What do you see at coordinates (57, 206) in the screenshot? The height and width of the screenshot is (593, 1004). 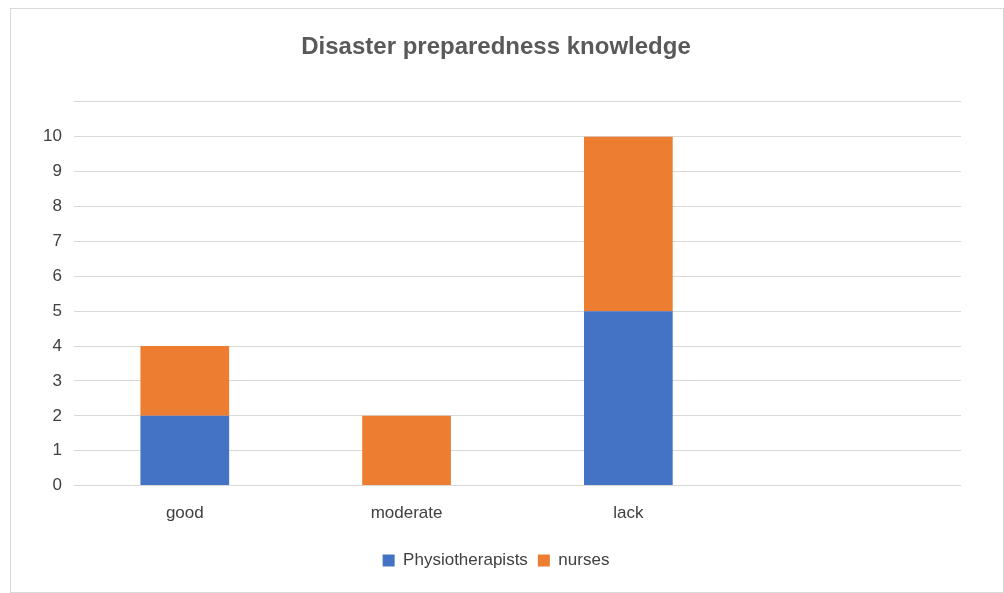 I see `y-tick-label: 8` at bounding box center [57, 206].